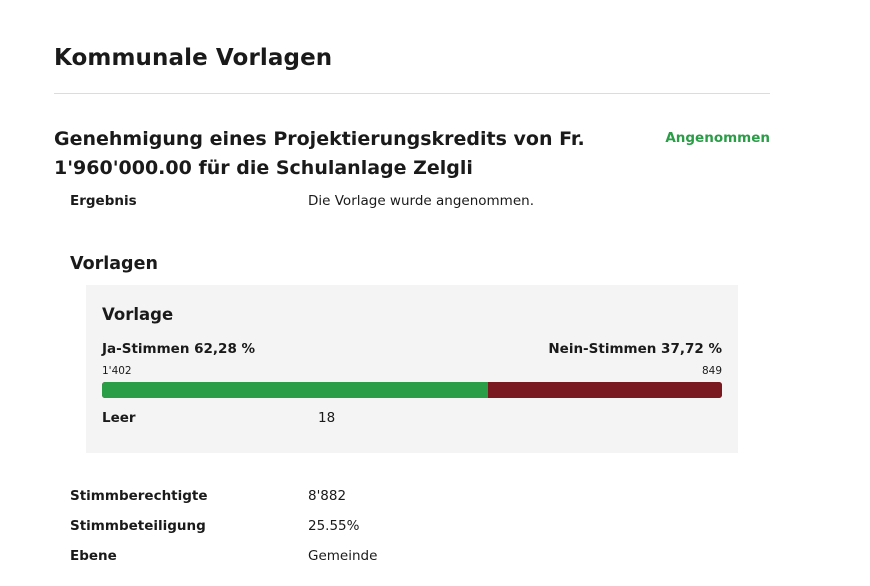 The image size is (870, 586). Describe the element at coordinates (412, 93) in the screenshot. I see `title-divider` at that location.